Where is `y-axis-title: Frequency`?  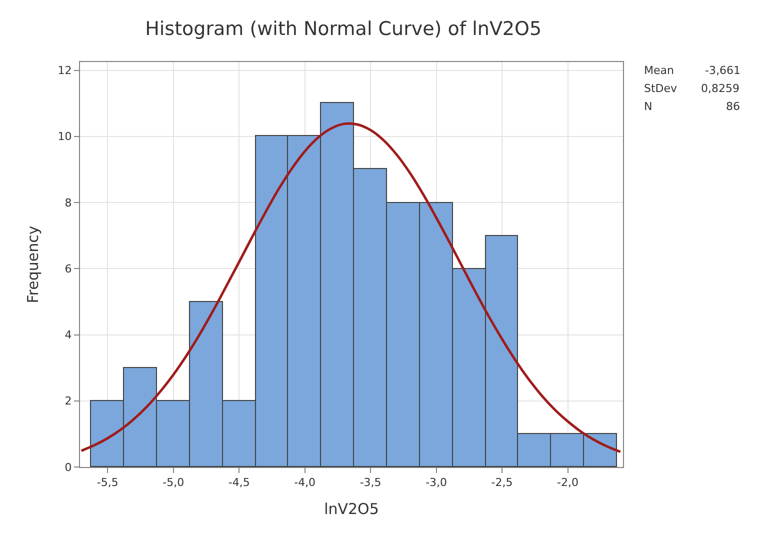 y-axis-title: Frequency is located at coordinates (33, 265).